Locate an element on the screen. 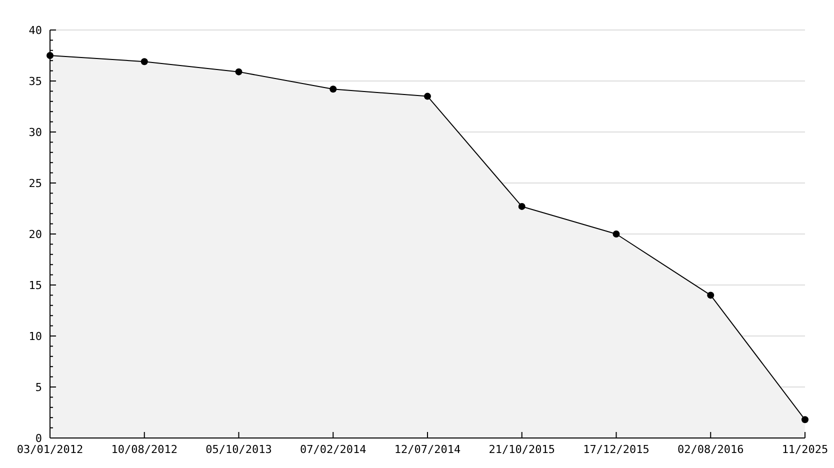 The height and width of the screenshot is (468, 834). y-tick-label: 0 is located at coordinates (38, 438).